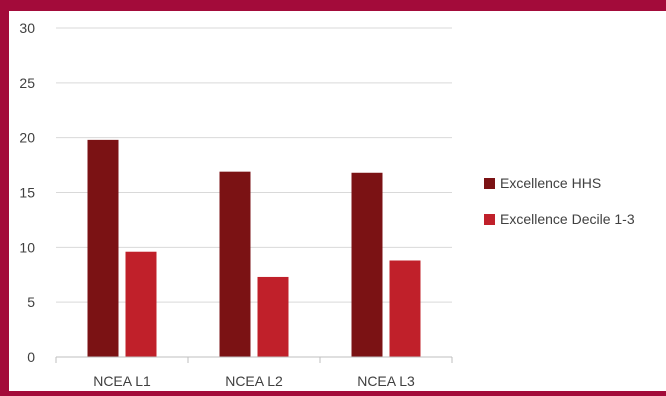 This screenshot has width=666, height=396. Describe the element at coordinates (550, 183) in the screenshot. I see `legend-label: Excellence HHS` at that location.